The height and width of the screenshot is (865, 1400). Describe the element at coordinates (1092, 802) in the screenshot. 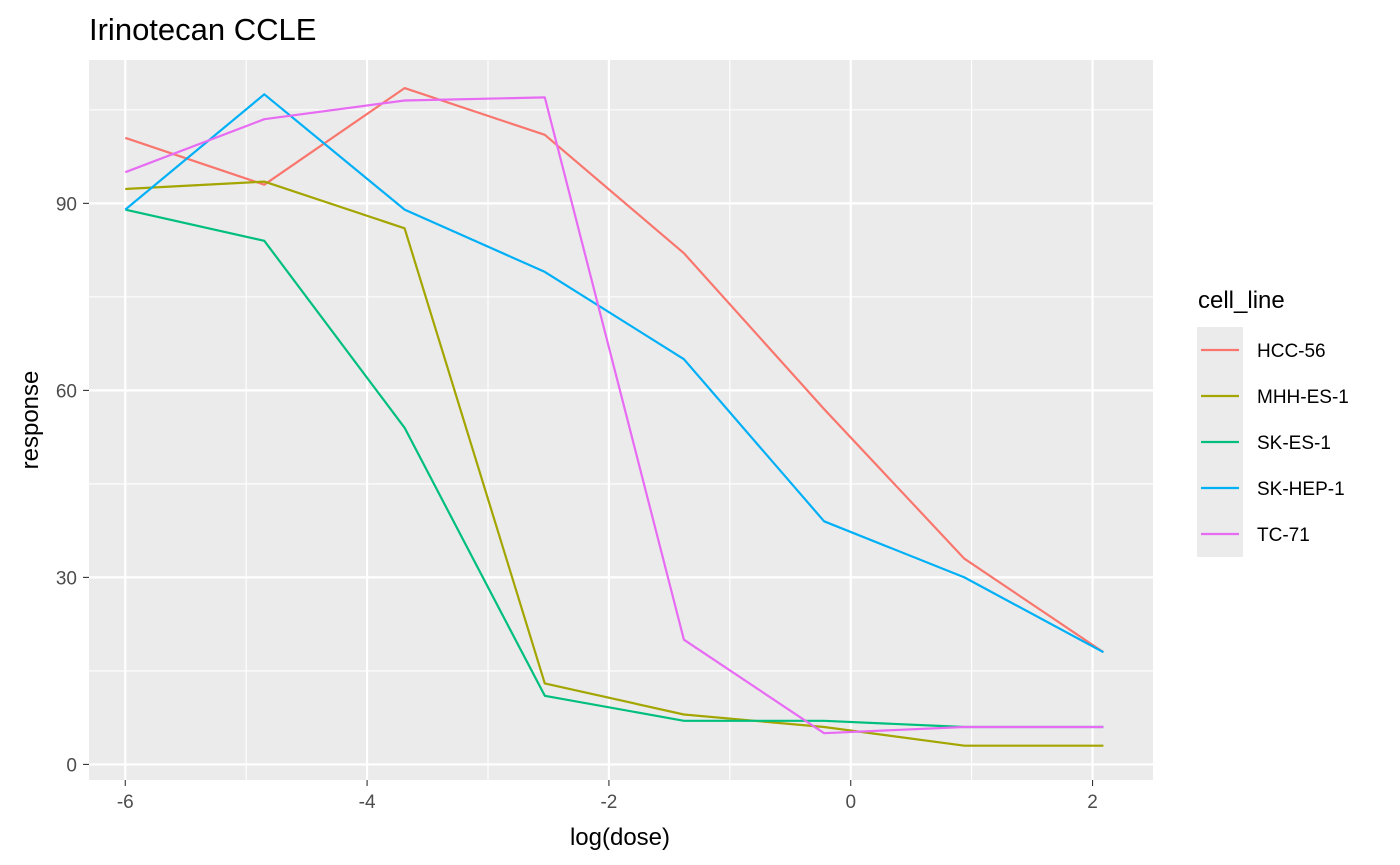

I see `x-tick-label: 2` at that location.